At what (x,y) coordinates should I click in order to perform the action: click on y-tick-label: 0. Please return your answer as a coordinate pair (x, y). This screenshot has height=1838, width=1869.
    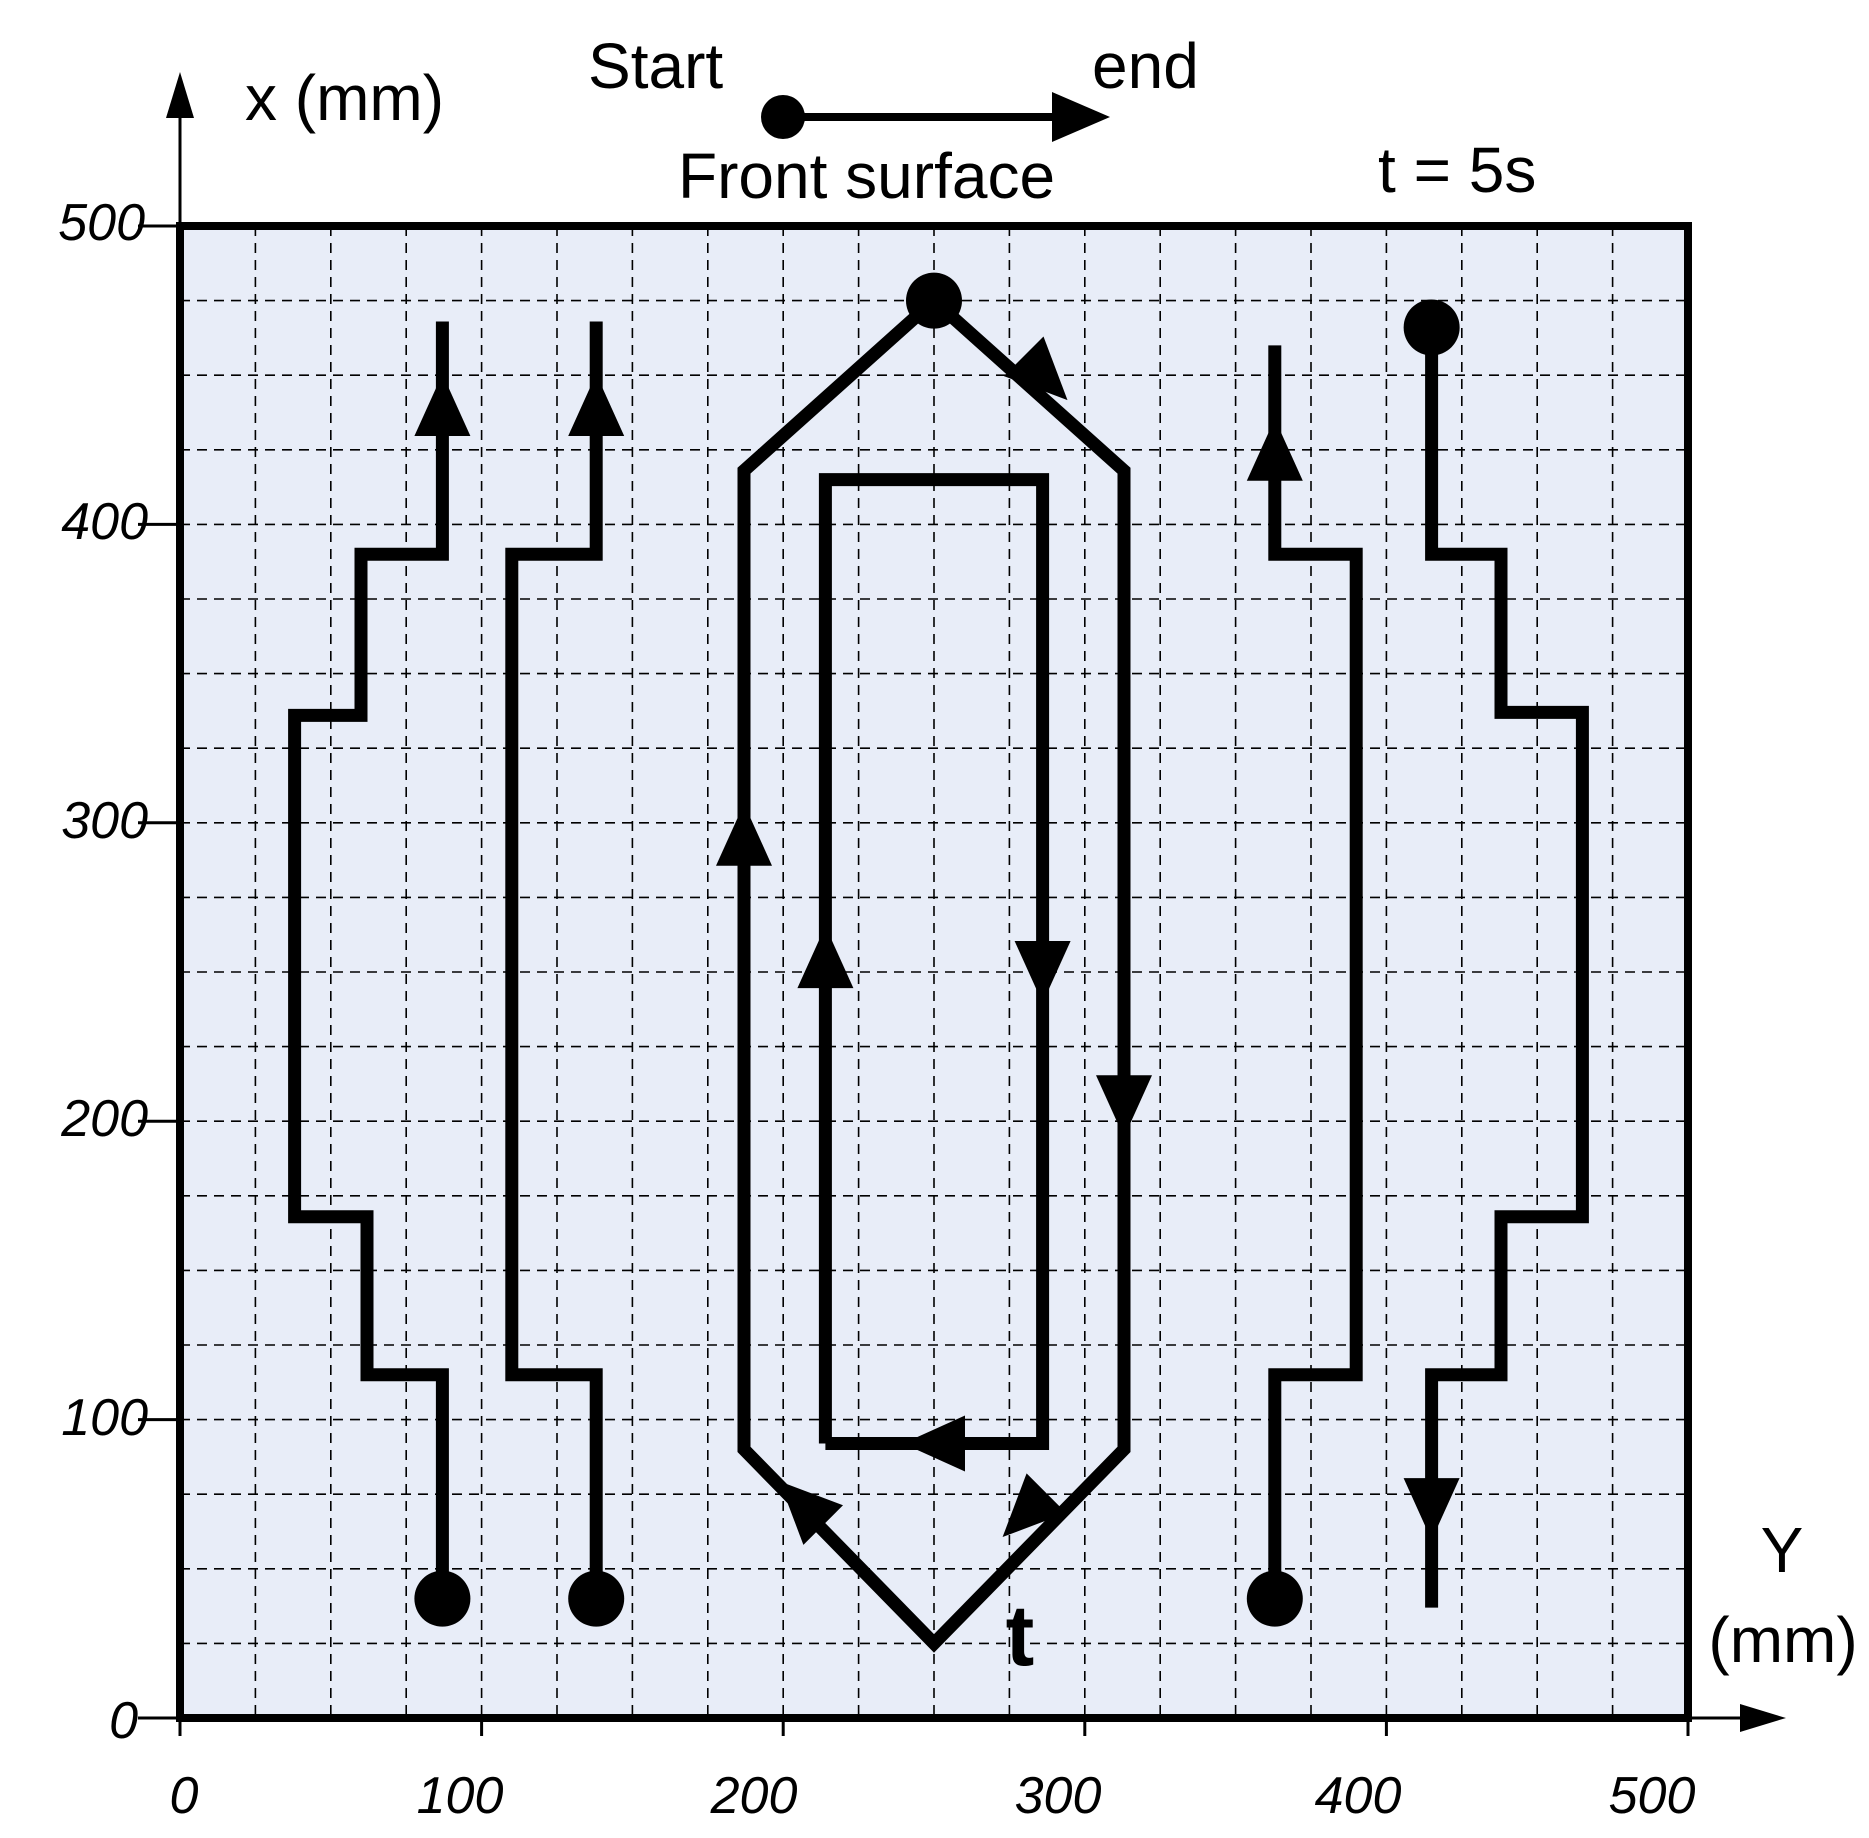
    Looking at the image, I should click on (123, 1721).